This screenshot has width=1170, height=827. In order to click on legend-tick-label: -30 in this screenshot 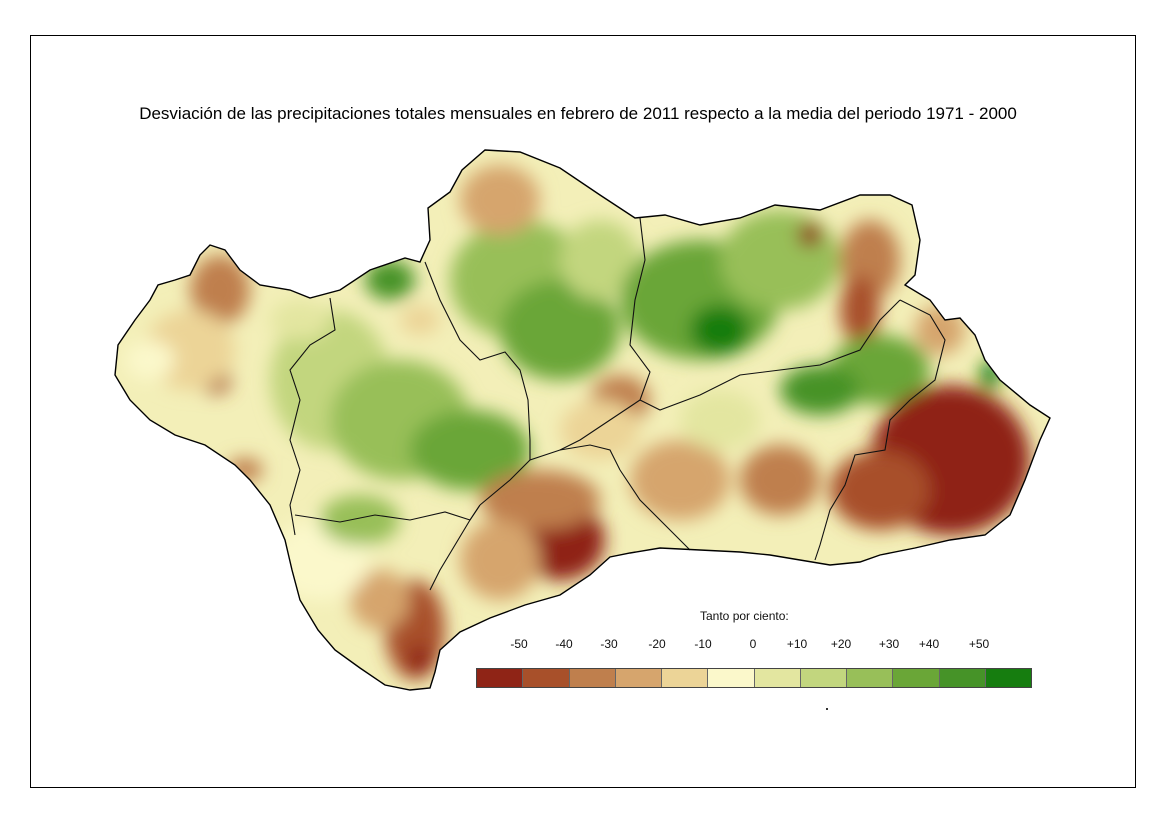, I will do `click(609, 644)`.